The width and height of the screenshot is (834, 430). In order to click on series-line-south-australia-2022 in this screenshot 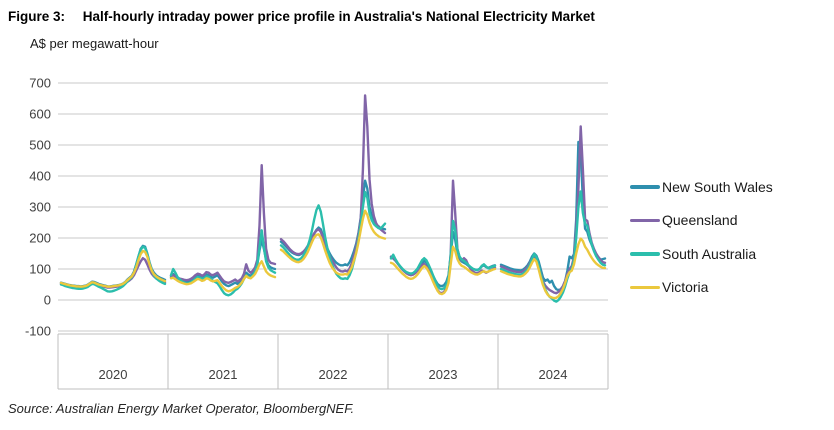, I will do `click(333, 235)`.